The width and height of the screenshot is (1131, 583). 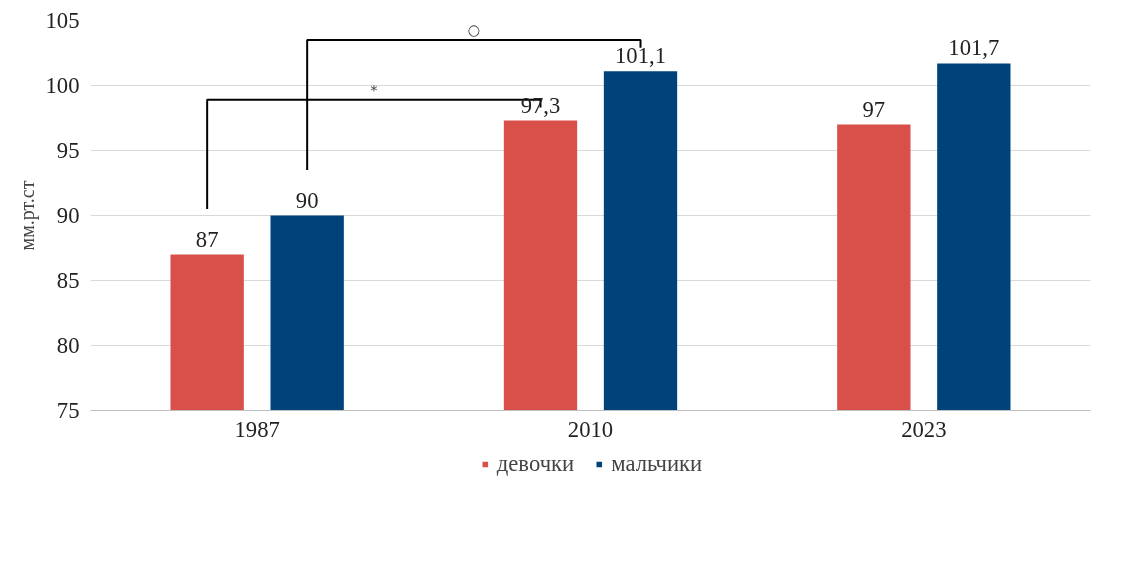 I want to click on y-tick-label: 75, so click(x=68, y=410).